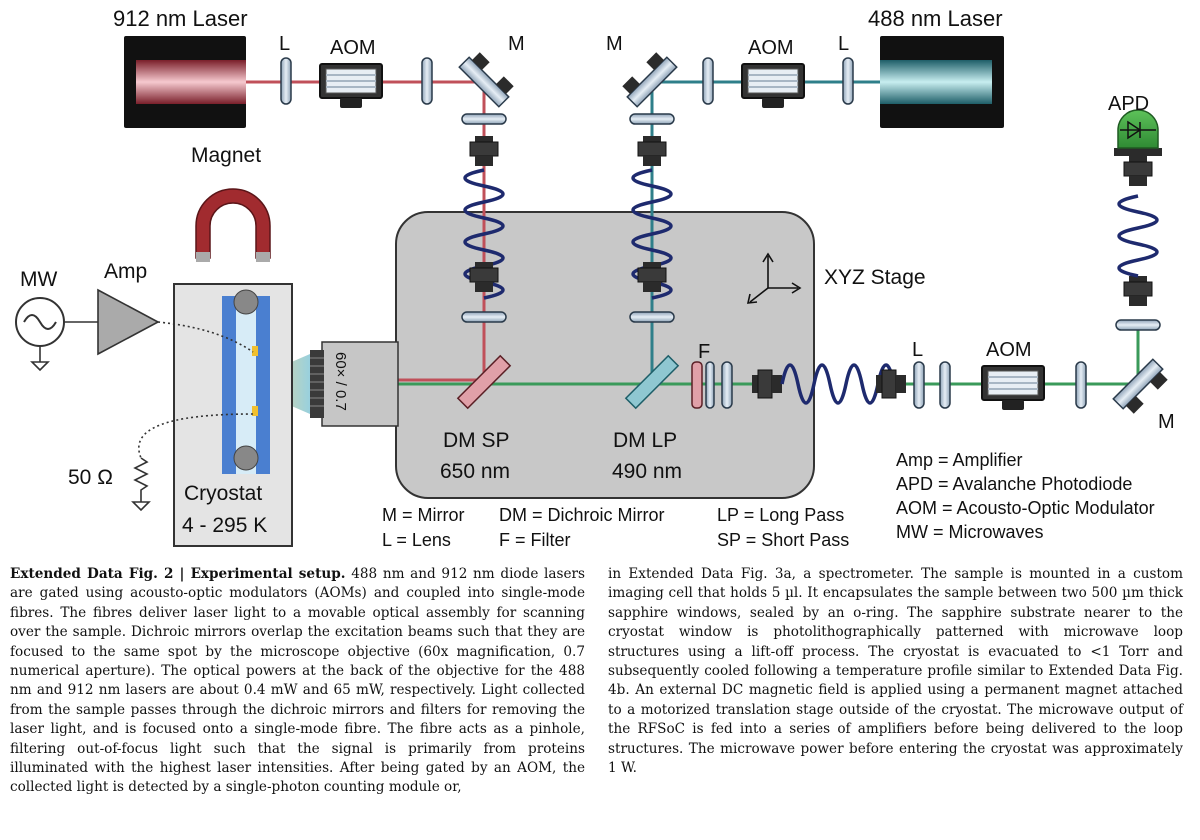 The width and height of the screenshot is (1200, 840). I want to click on mirror-label-left: M, so click(516, 44).